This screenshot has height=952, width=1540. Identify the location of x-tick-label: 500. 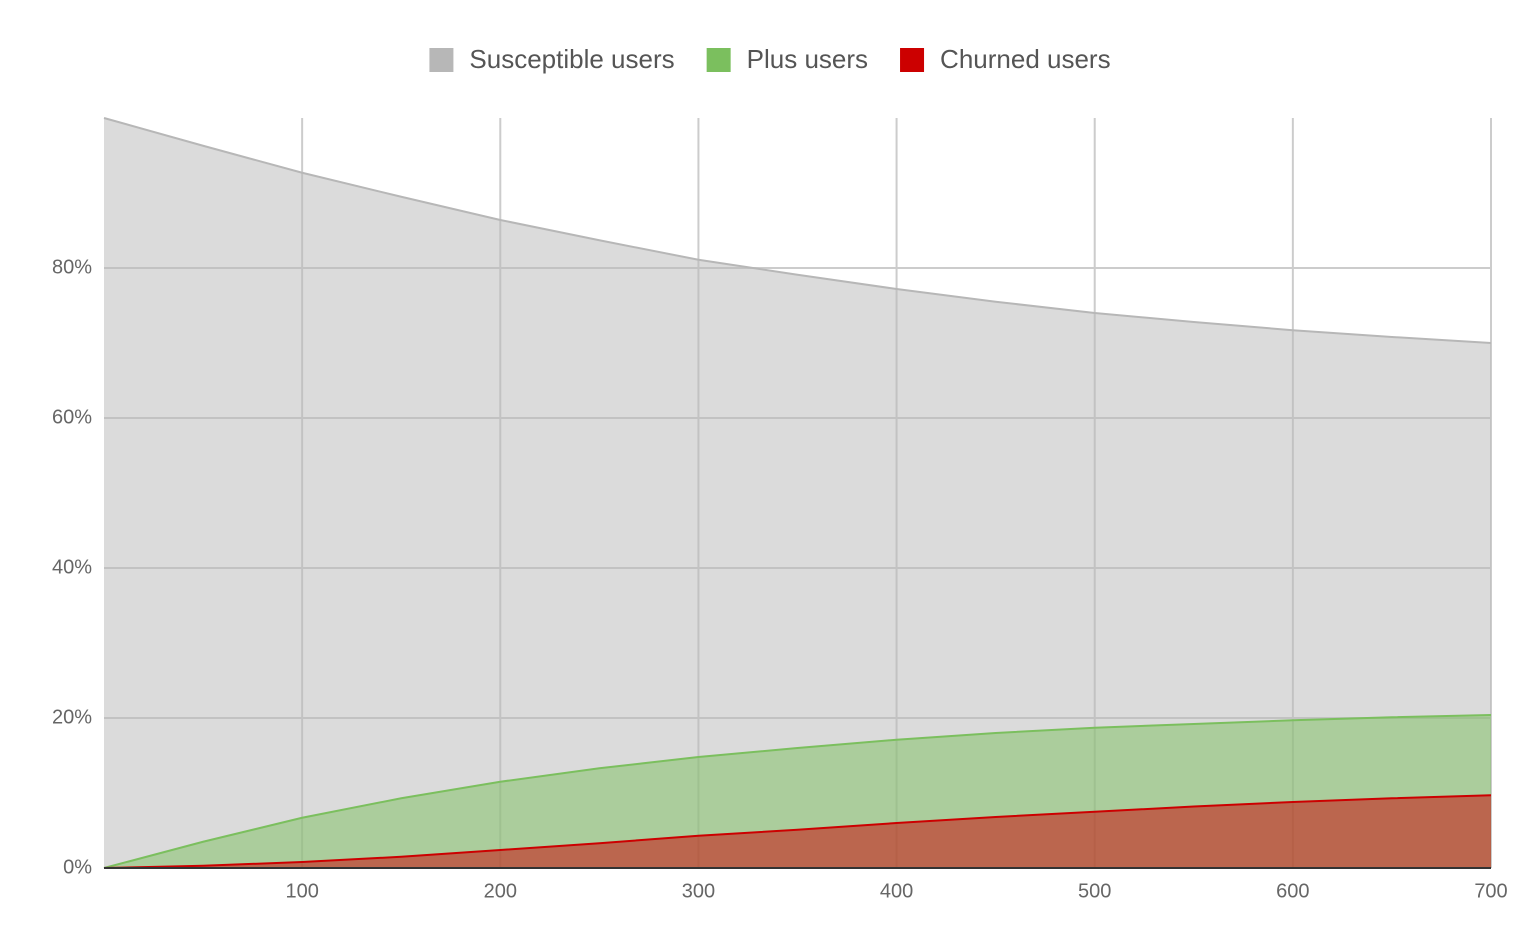
(1094, 891).